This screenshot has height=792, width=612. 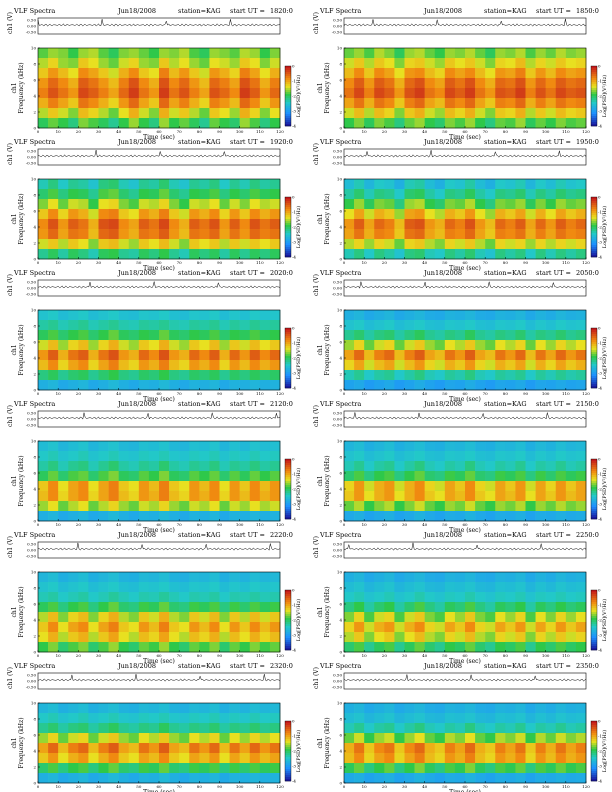 What do you see at coordinates (139, 786) in the screenshot?
I see `x-tick-label: 50` at bounding box center [139, 786].